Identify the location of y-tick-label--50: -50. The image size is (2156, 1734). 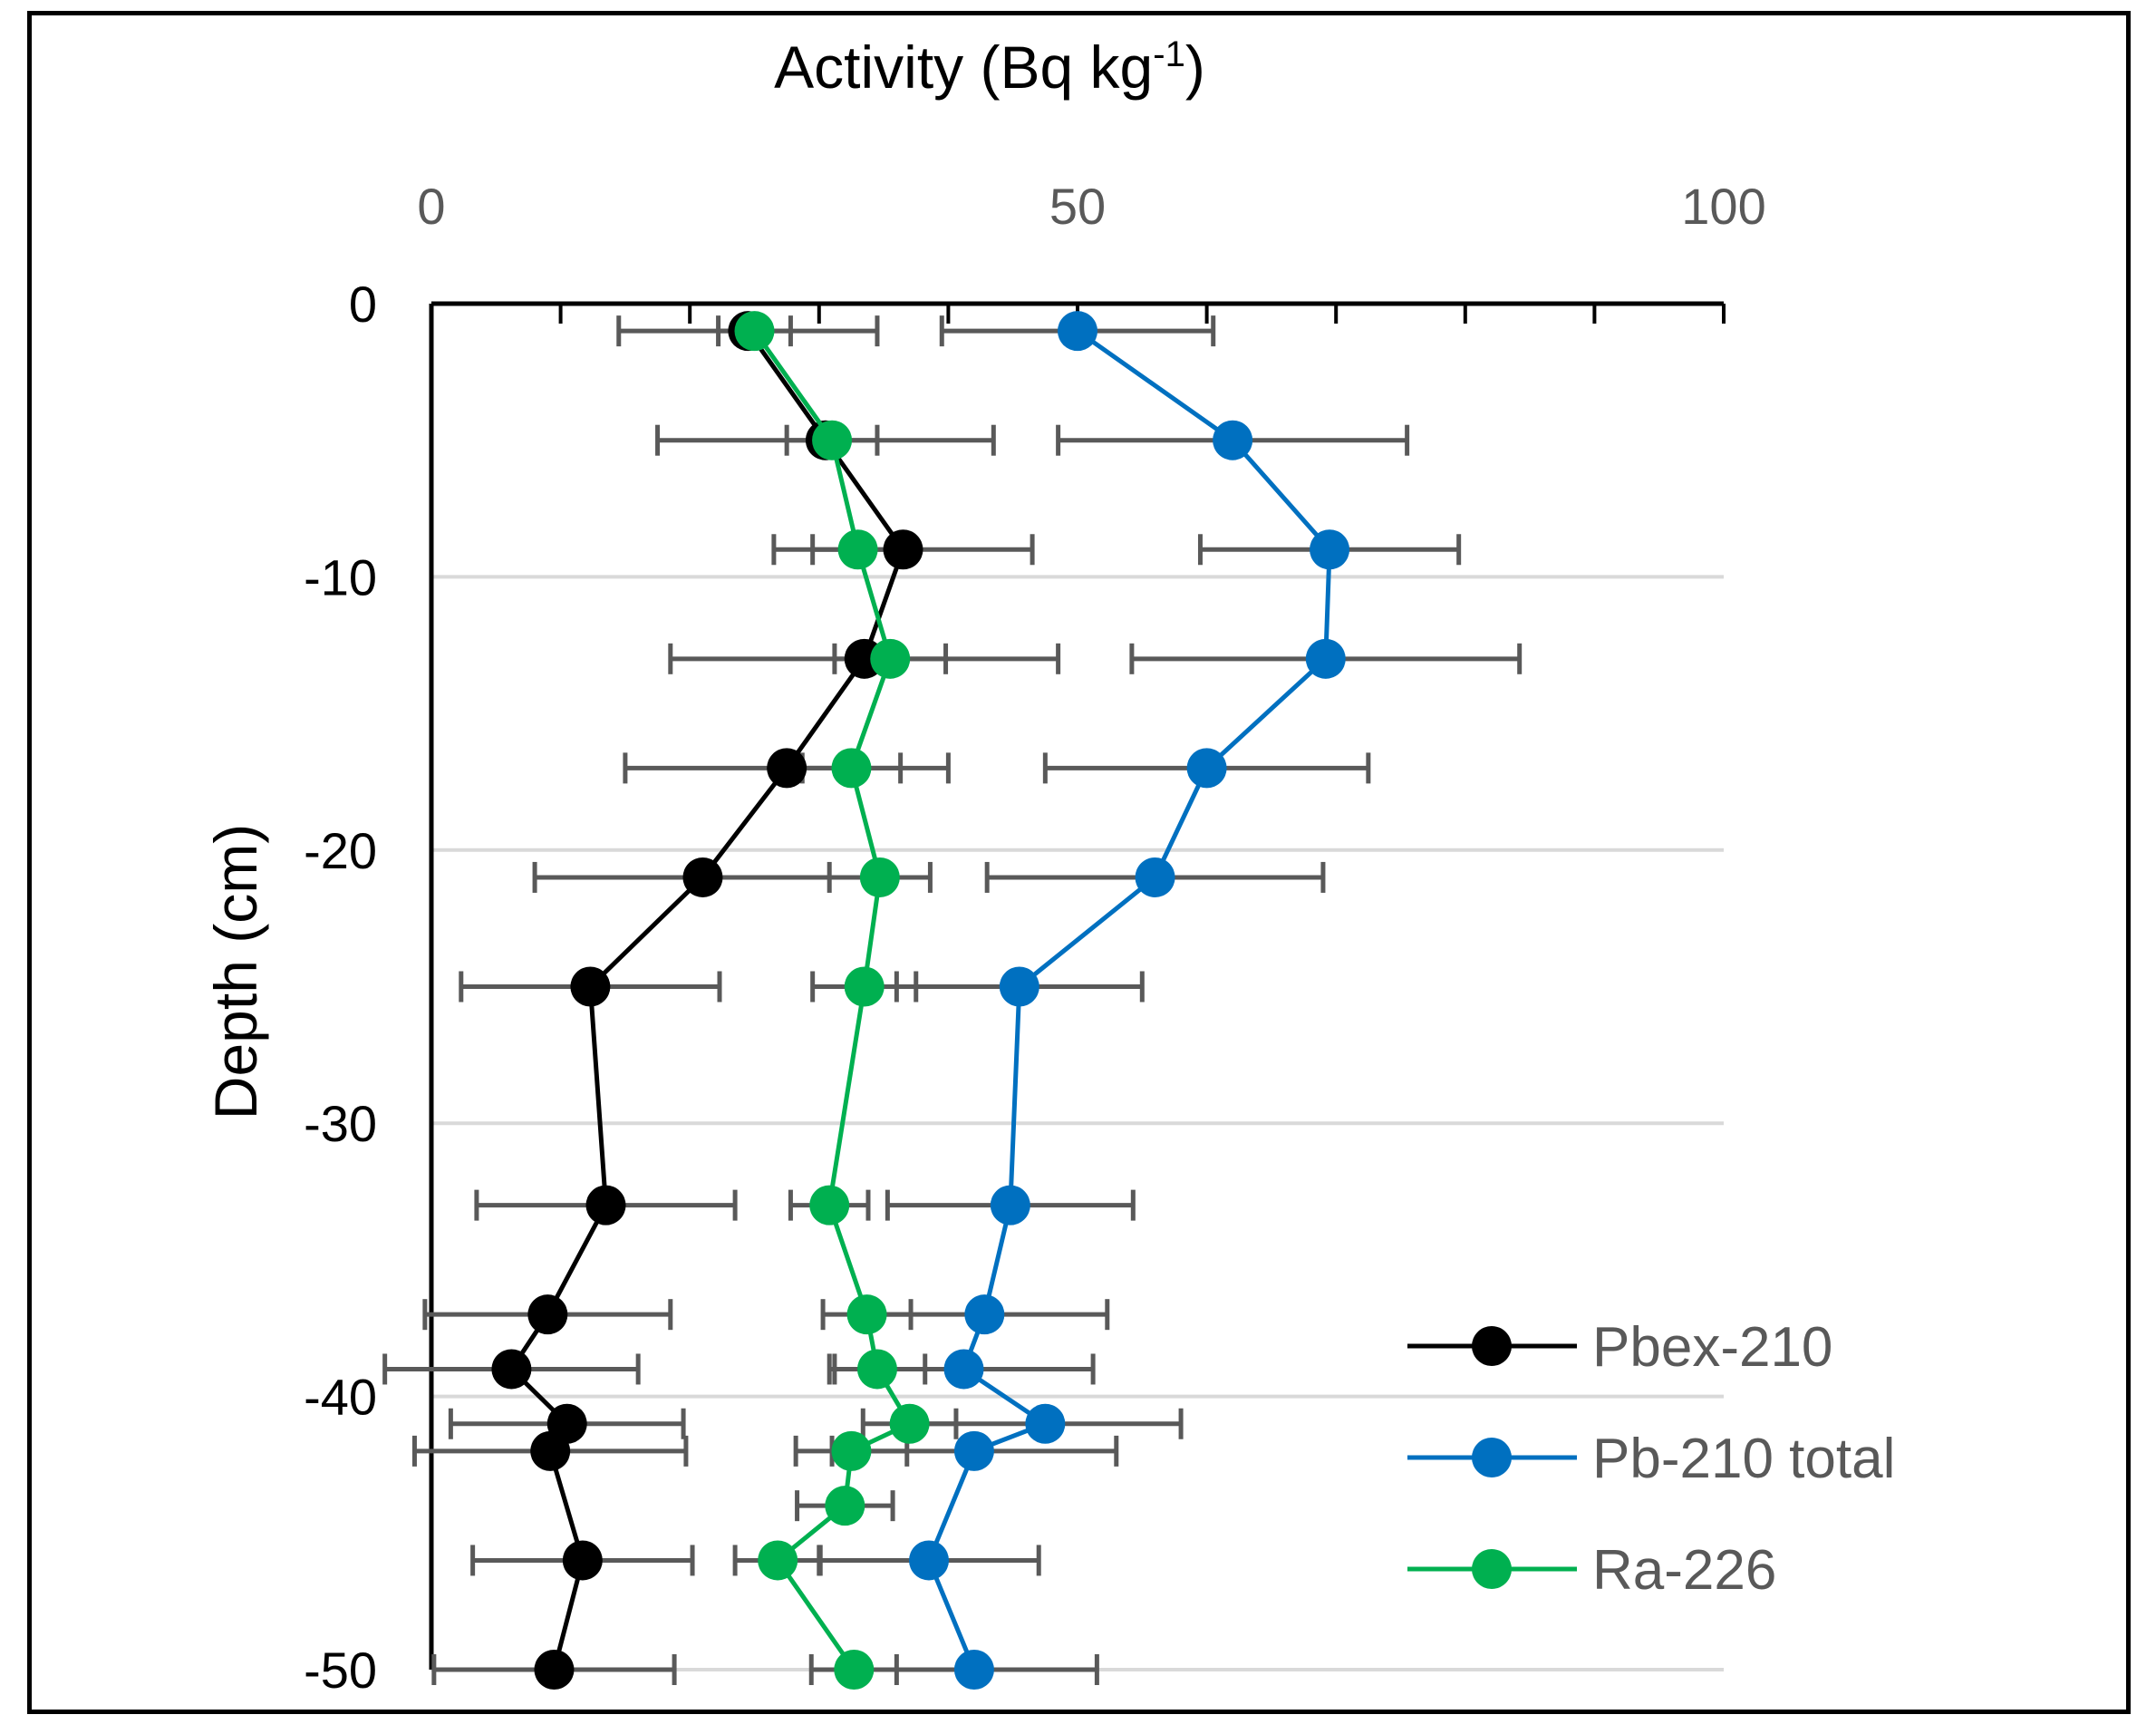
(340, 1670).